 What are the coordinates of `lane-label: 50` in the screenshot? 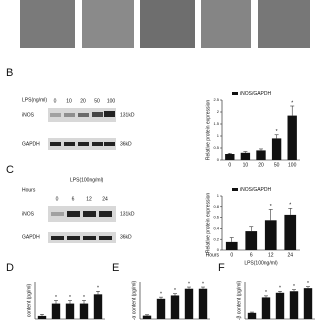 It's located at (97, 101).